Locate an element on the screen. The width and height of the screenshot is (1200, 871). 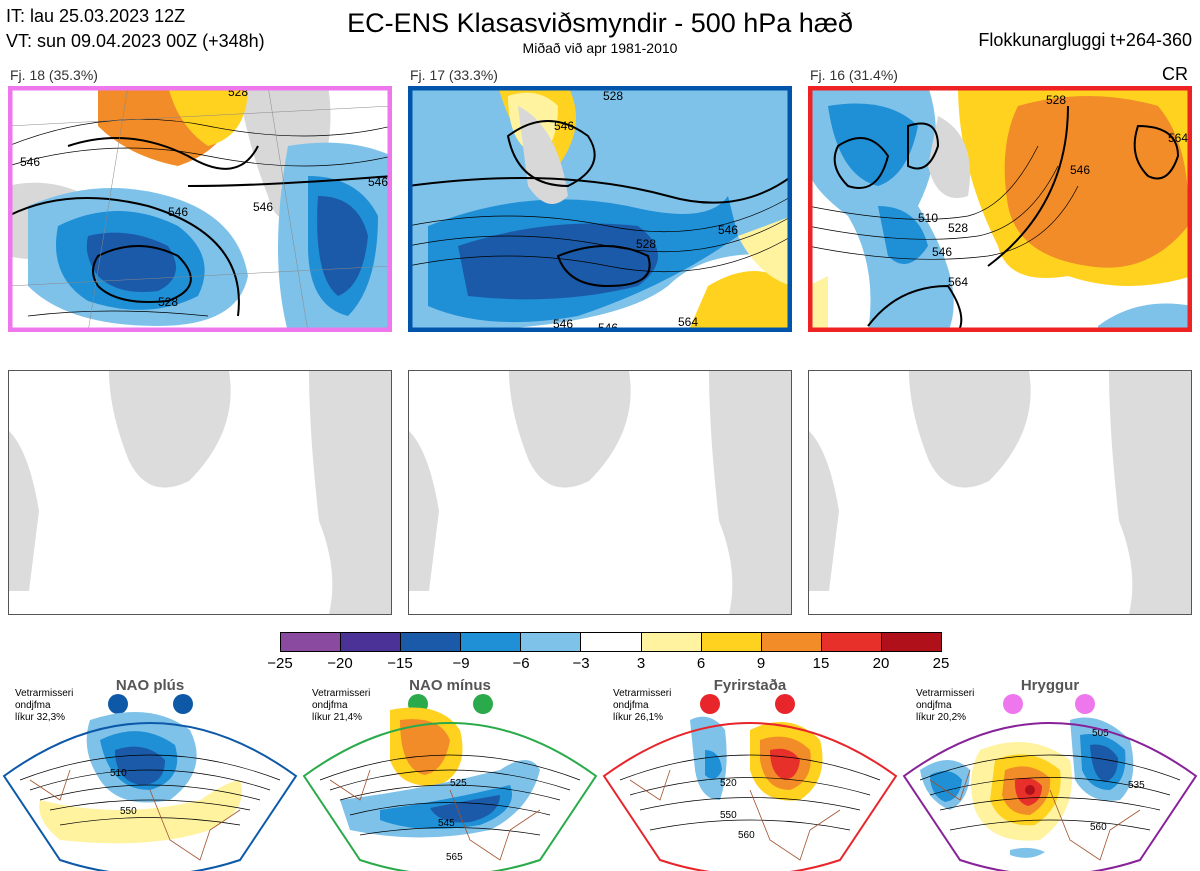
regime-3-info: Vetrarmisseri ondjfma líkur 26,1% is located at coordinates (642, 705).